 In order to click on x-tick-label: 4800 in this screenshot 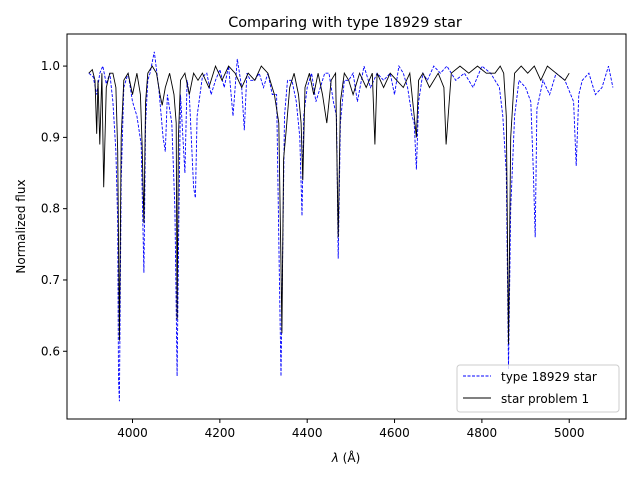, I will do `click(482, 433)`.